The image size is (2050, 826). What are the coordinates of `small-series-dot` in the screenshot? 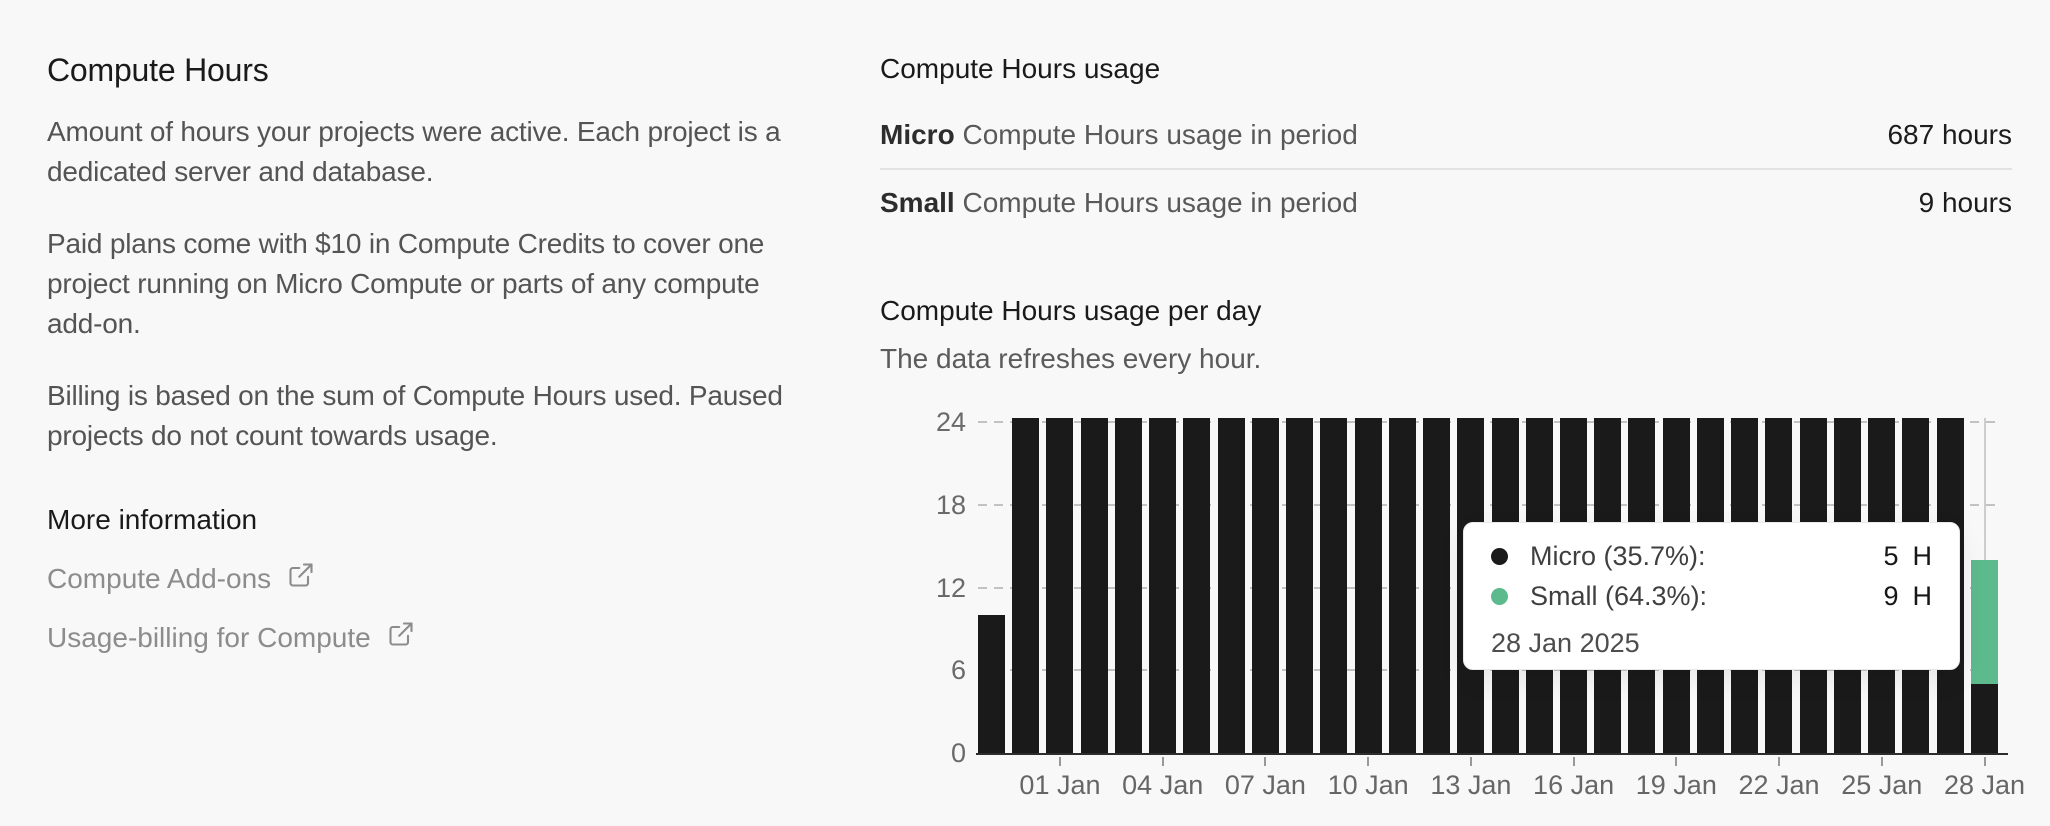 It's located at (1499, 596).